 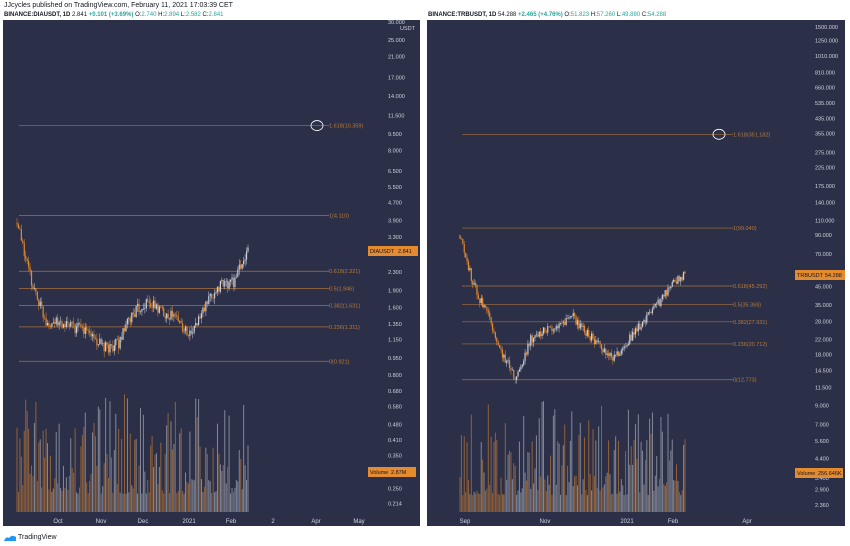 What do you see at coordinates (396, 23) in the screenshot?
I see `y-tick-label: 30.000` at bounding box center [396, 23].